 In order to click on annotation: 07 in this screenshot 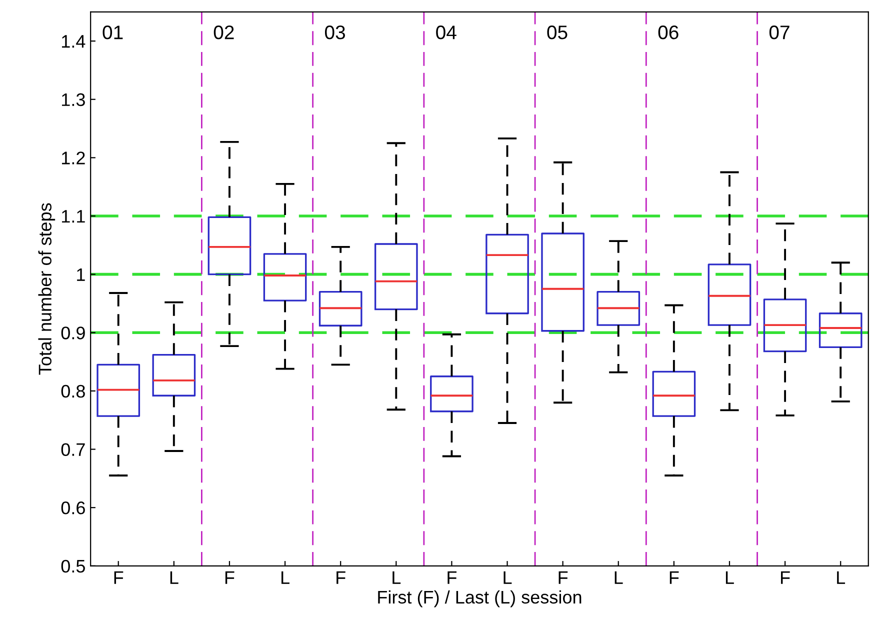, I will do `click(779, 33)`.